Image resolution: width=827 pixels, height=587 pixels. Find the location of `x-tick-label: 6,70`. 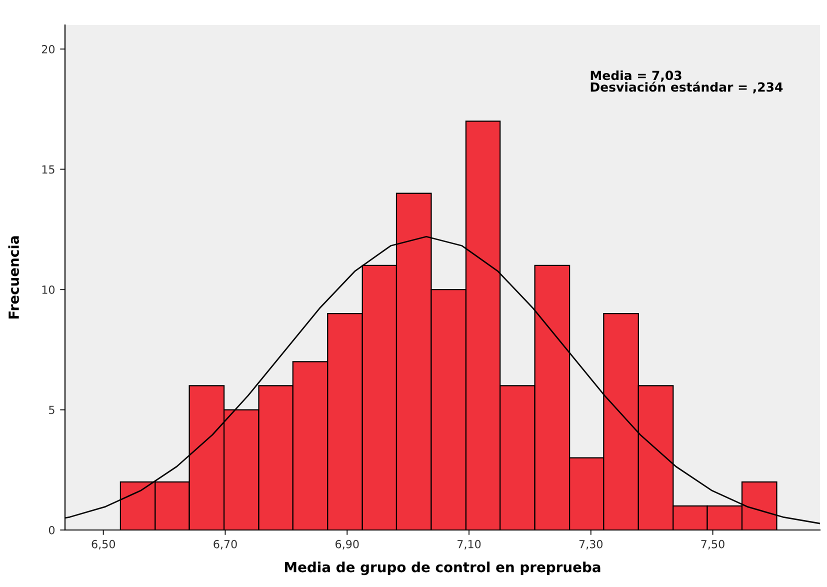

x-tick-label: 6,70 is located at coordinates (225, 545).